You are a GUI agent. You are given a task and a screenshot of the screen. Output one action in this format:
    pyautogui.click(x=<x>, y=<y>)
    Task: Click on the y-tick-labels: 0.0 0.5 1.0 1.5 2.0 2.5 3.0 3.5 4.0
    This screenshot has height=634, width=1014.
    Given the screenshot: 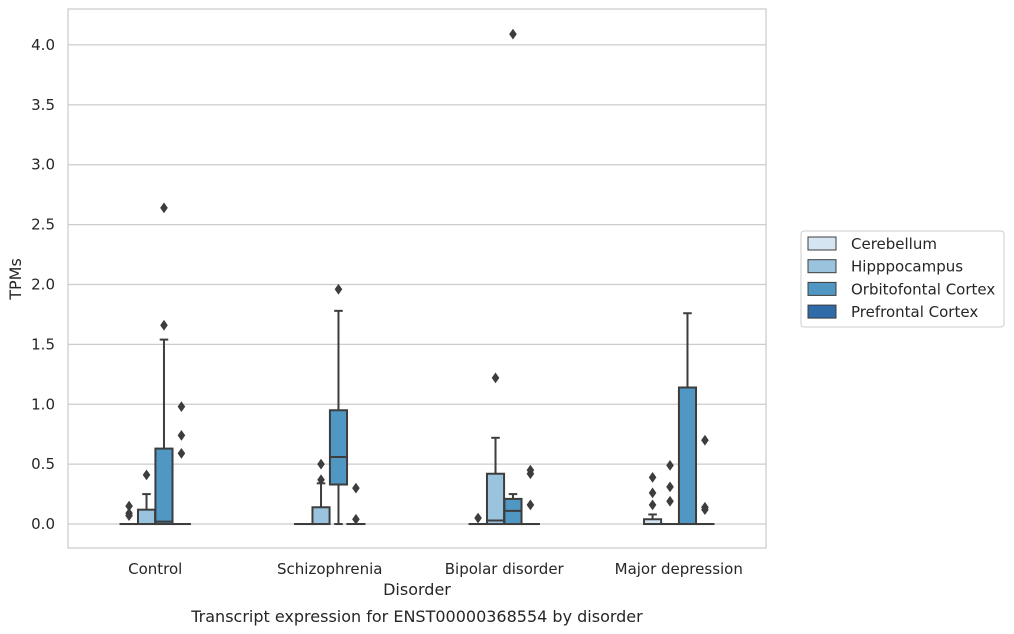 What is the action you would take?
    pyautogui.click(x=43, y=284)
    